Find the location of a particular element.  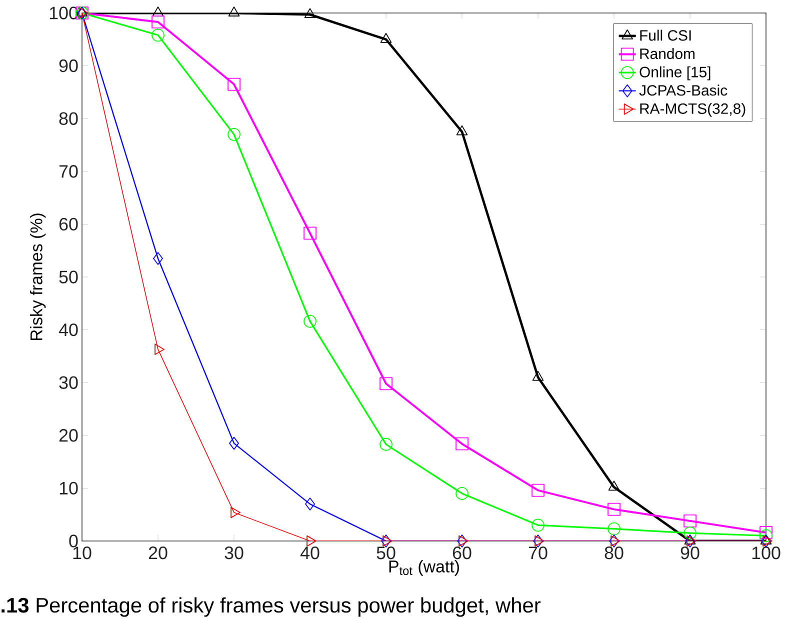

y-tick-label: 40 is located at coordinates (68, 329).